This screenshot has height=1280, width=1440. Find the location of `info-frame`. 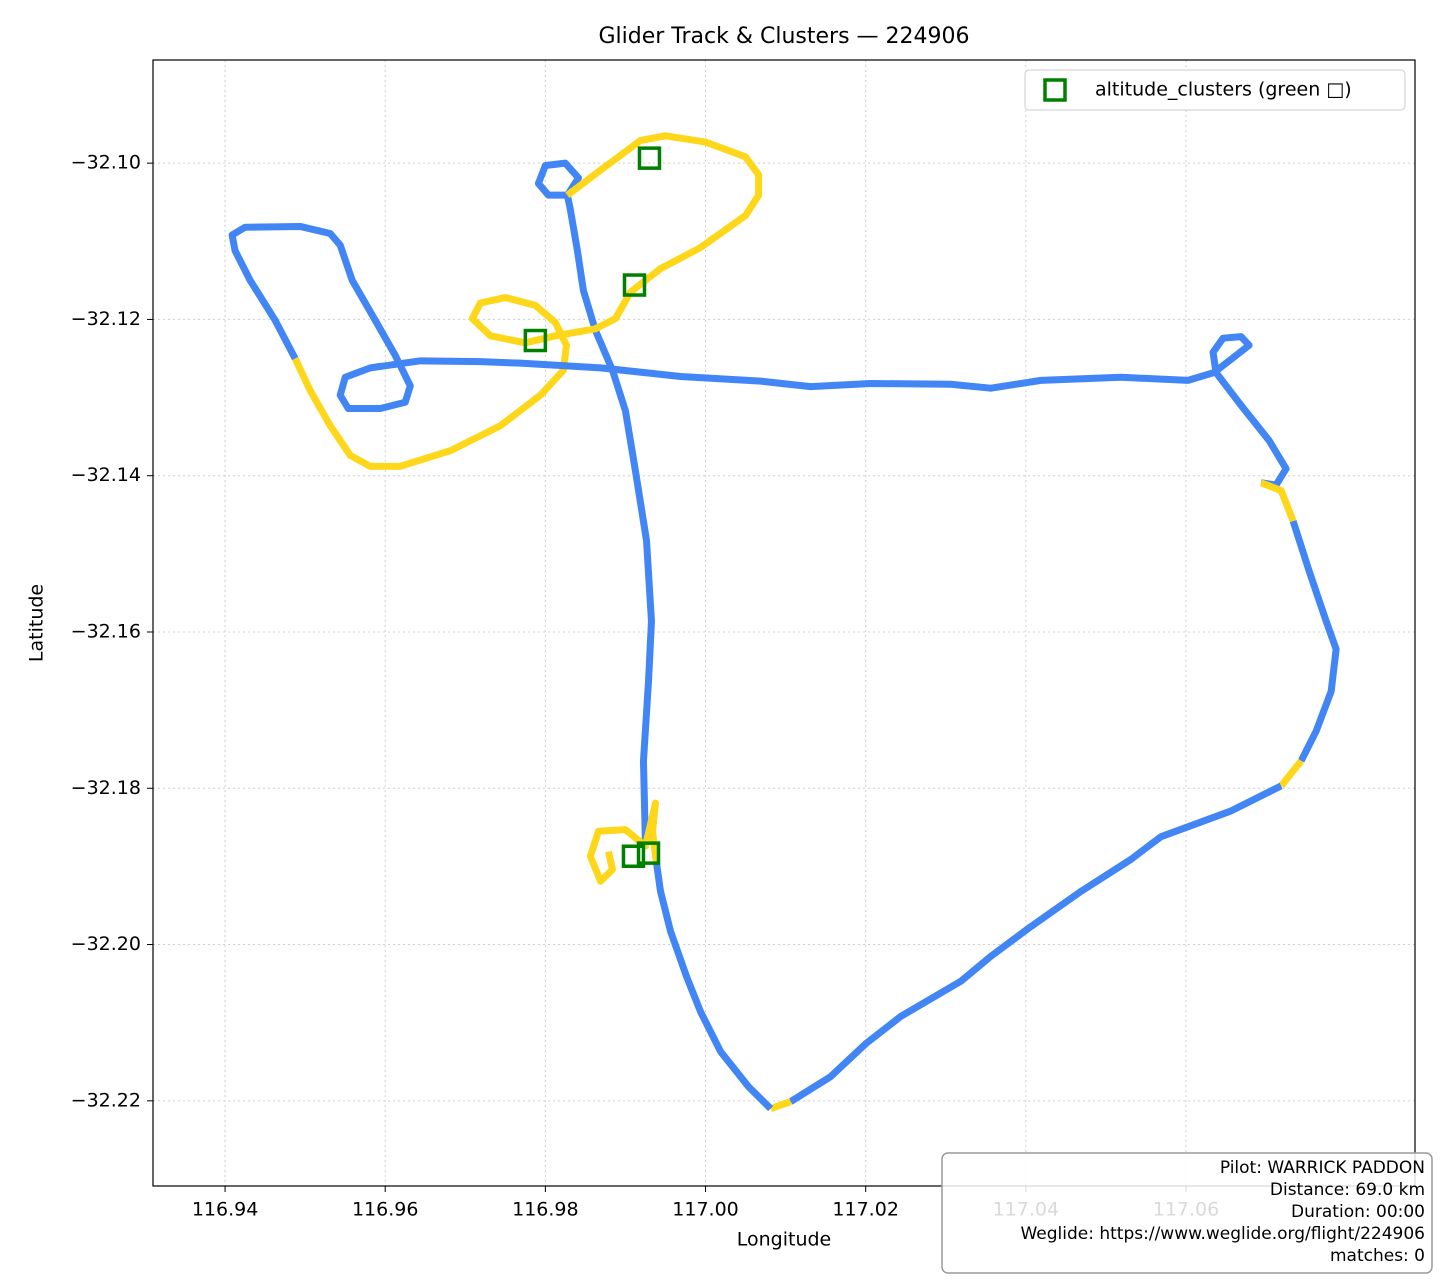

info-frame is located at coordinates (1187, 1213).